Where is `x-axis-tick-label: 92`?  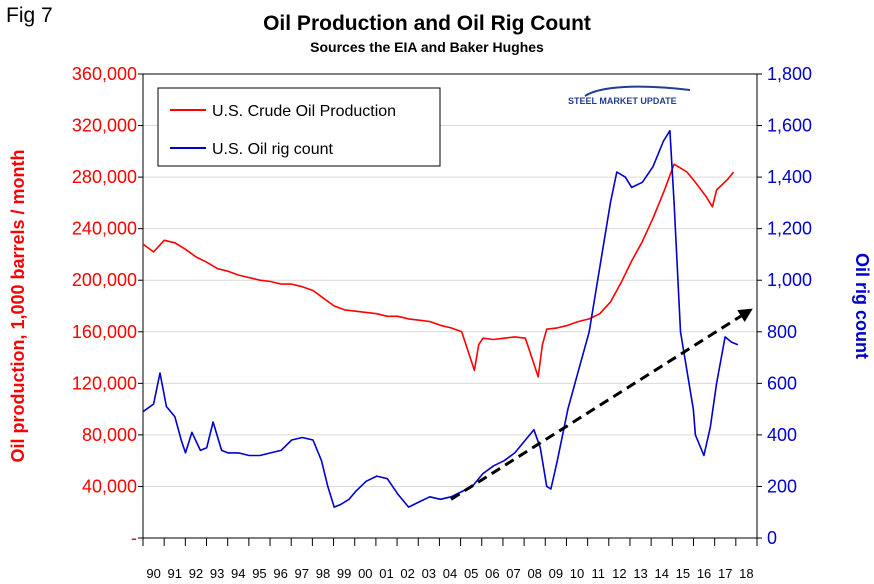 x-axis-tick-label: 92 is located at coordinates (196, 573).